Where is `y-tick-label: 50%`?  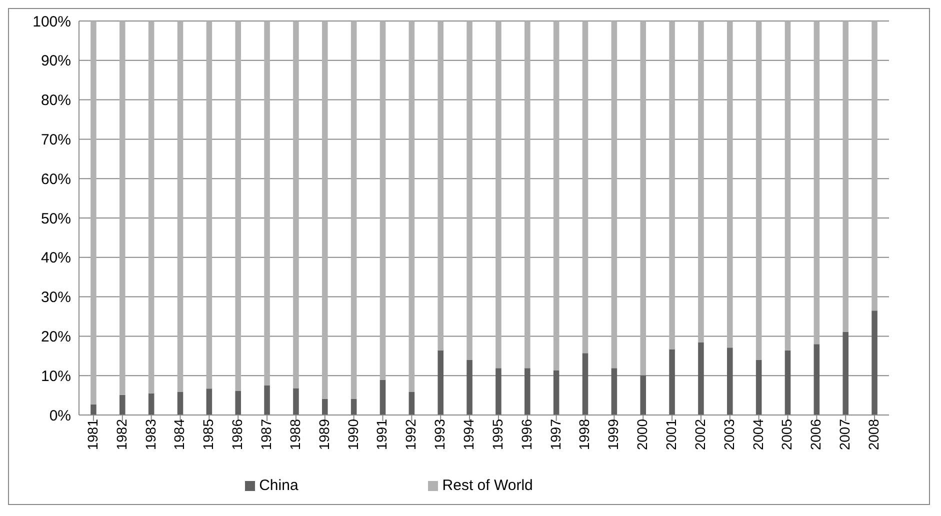
y-tick-label: 50% is located at coordinates (55, 219).